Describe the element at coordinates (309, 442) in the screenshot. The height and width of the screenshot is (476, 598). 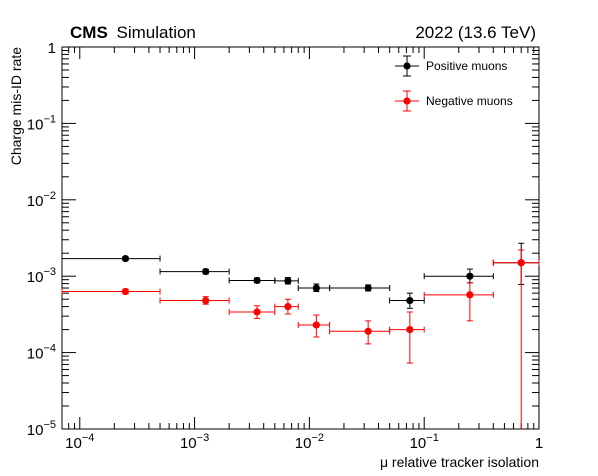
I see `x-tick-label: 10⁻²` at that location.